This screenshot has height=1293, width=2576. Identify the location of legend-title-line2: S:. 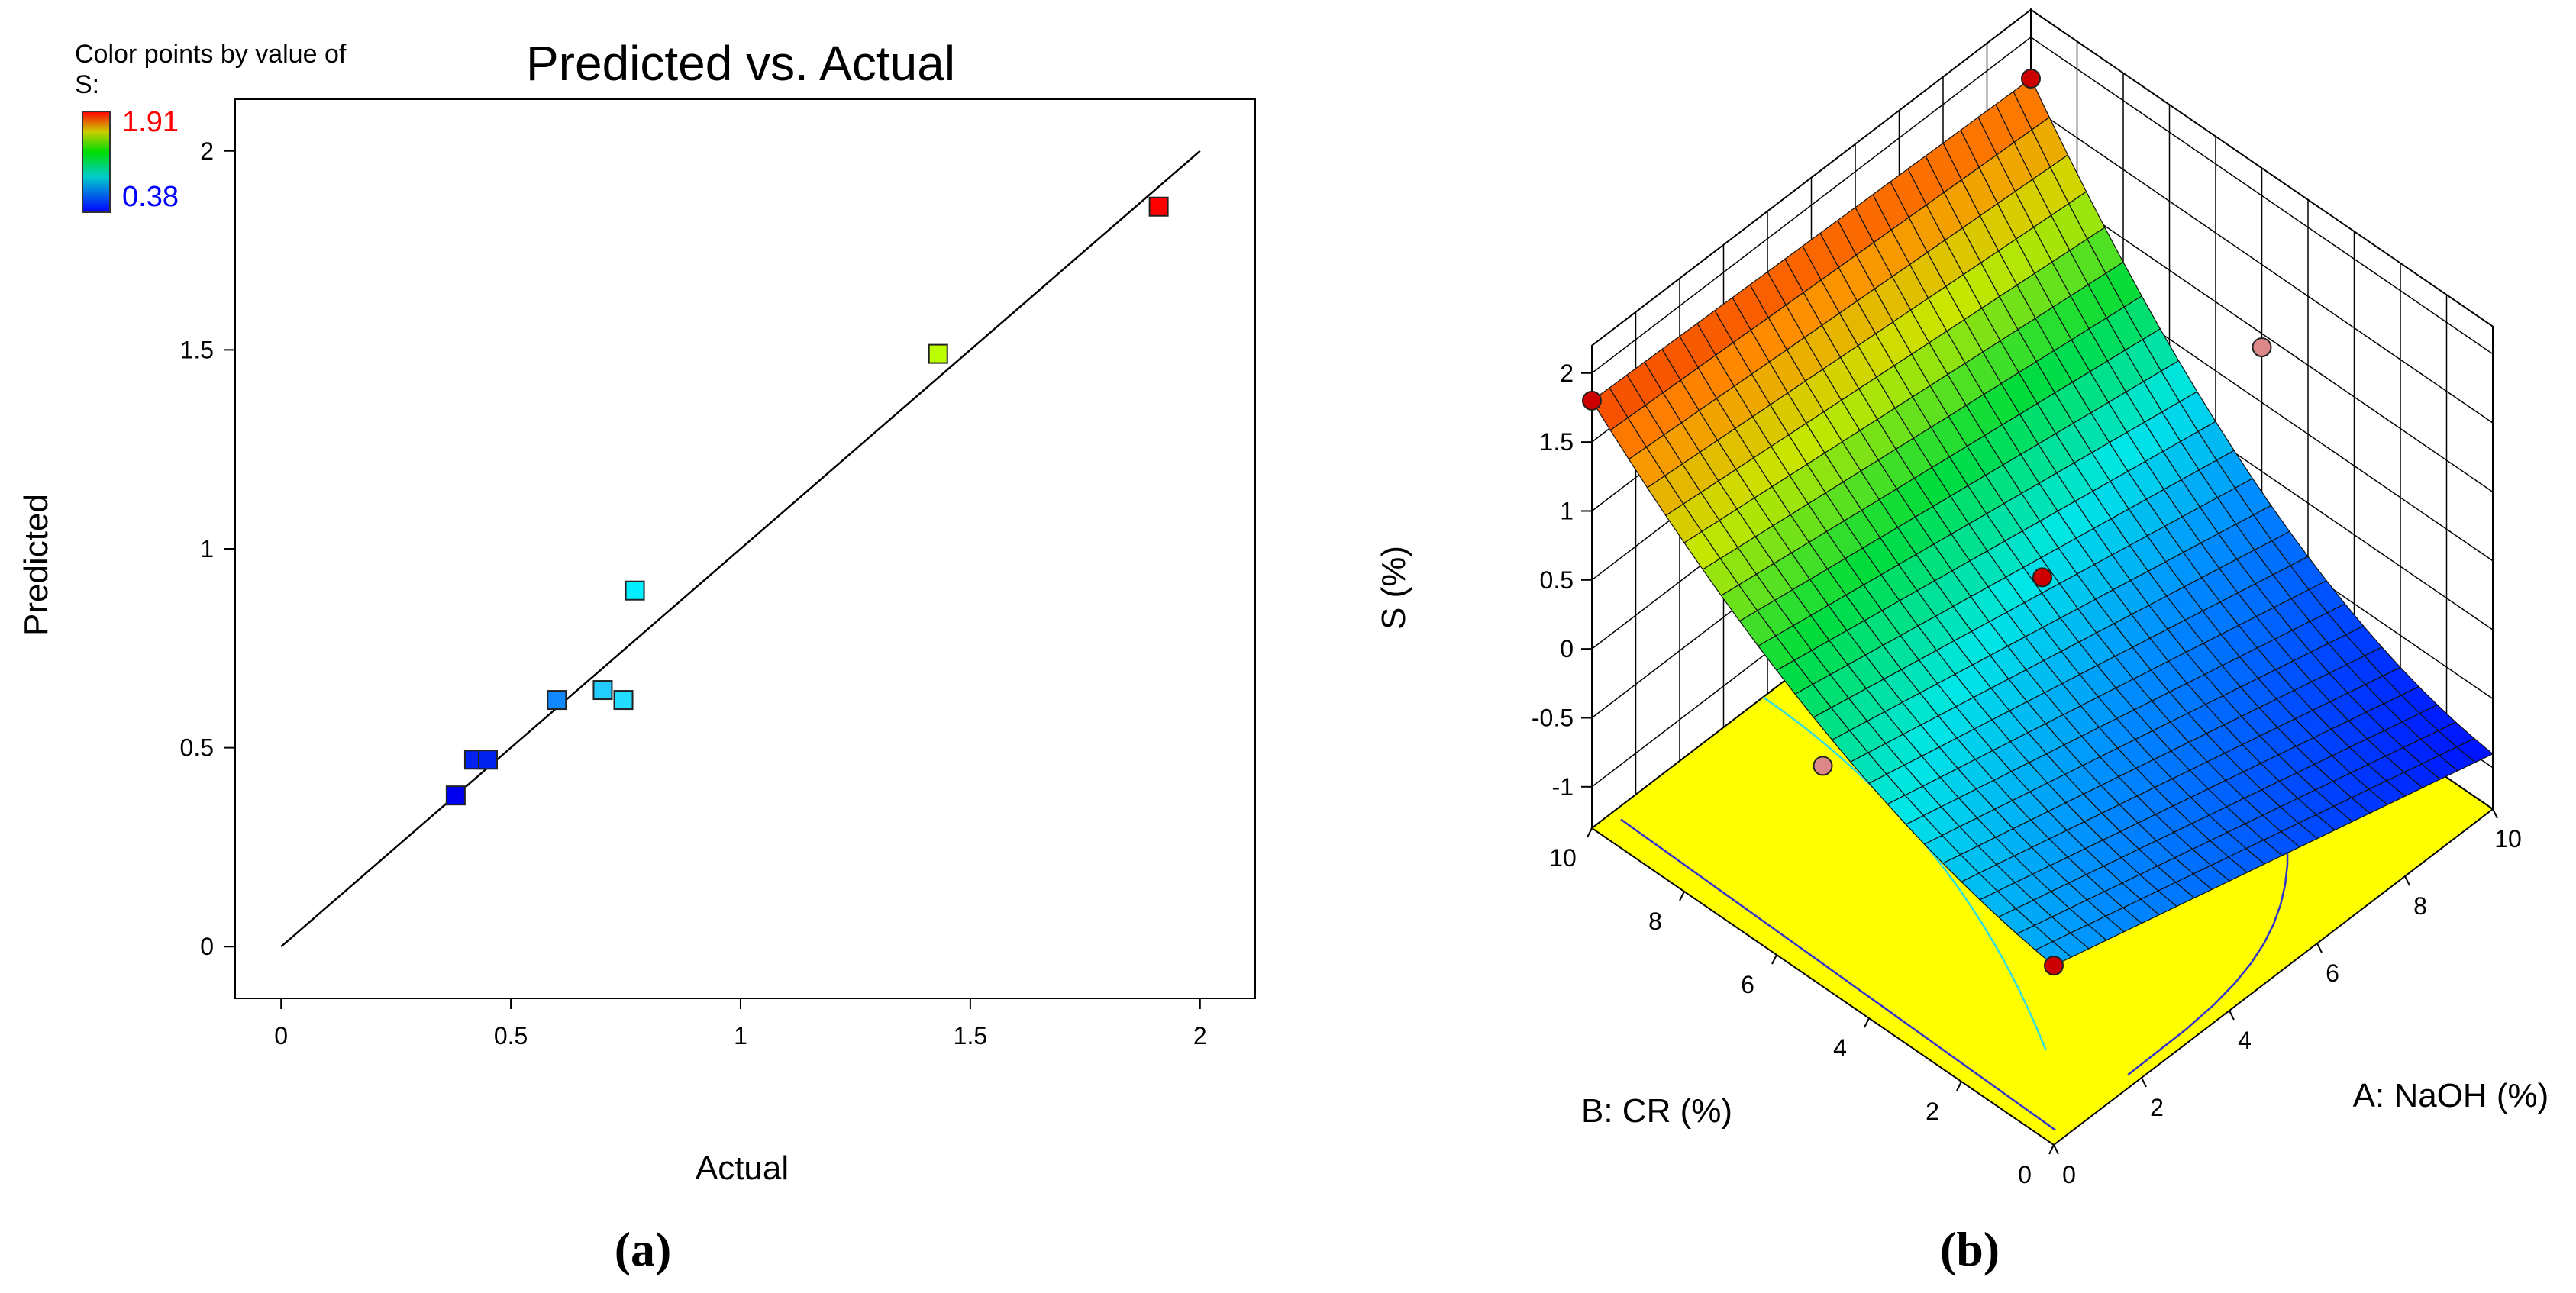
(87, 84).